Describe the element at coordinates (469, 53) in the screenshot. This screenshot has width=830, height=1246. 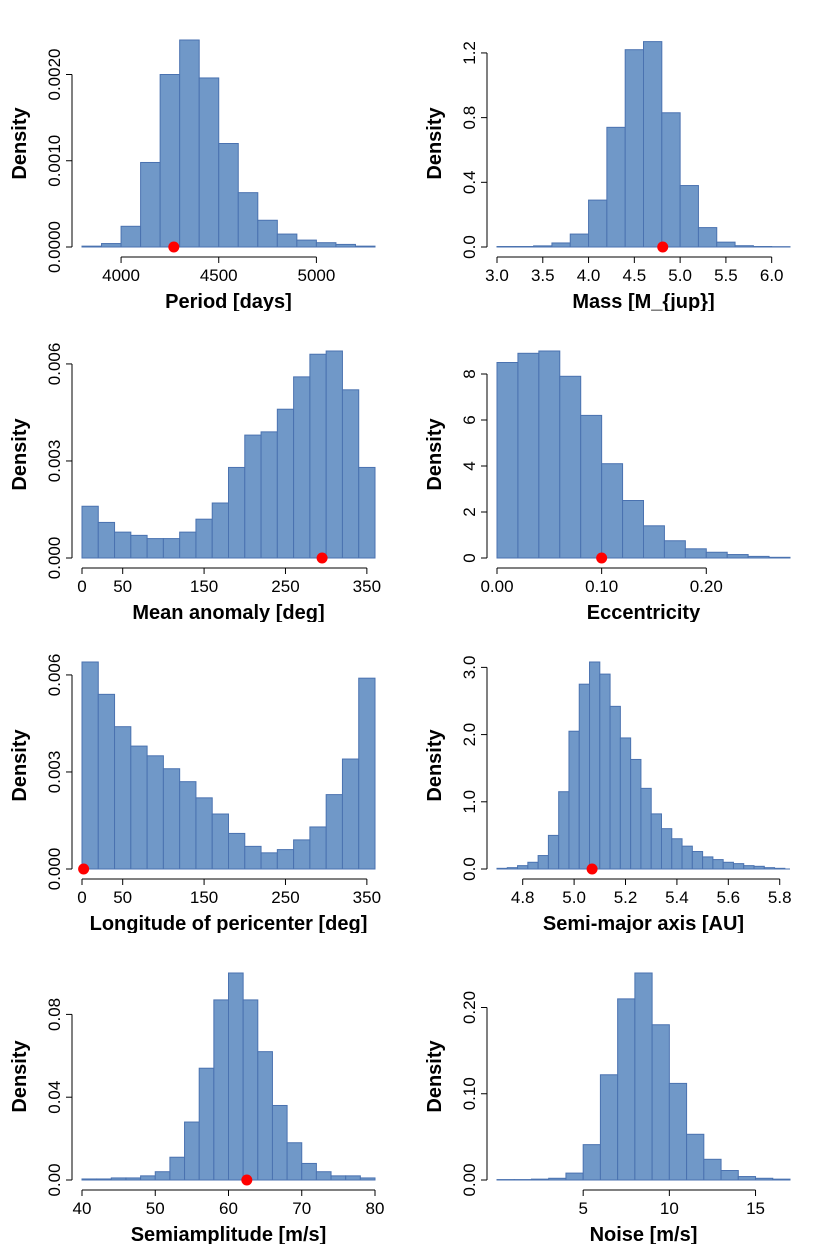
I see `y-tick-label: 1.2` at that location.